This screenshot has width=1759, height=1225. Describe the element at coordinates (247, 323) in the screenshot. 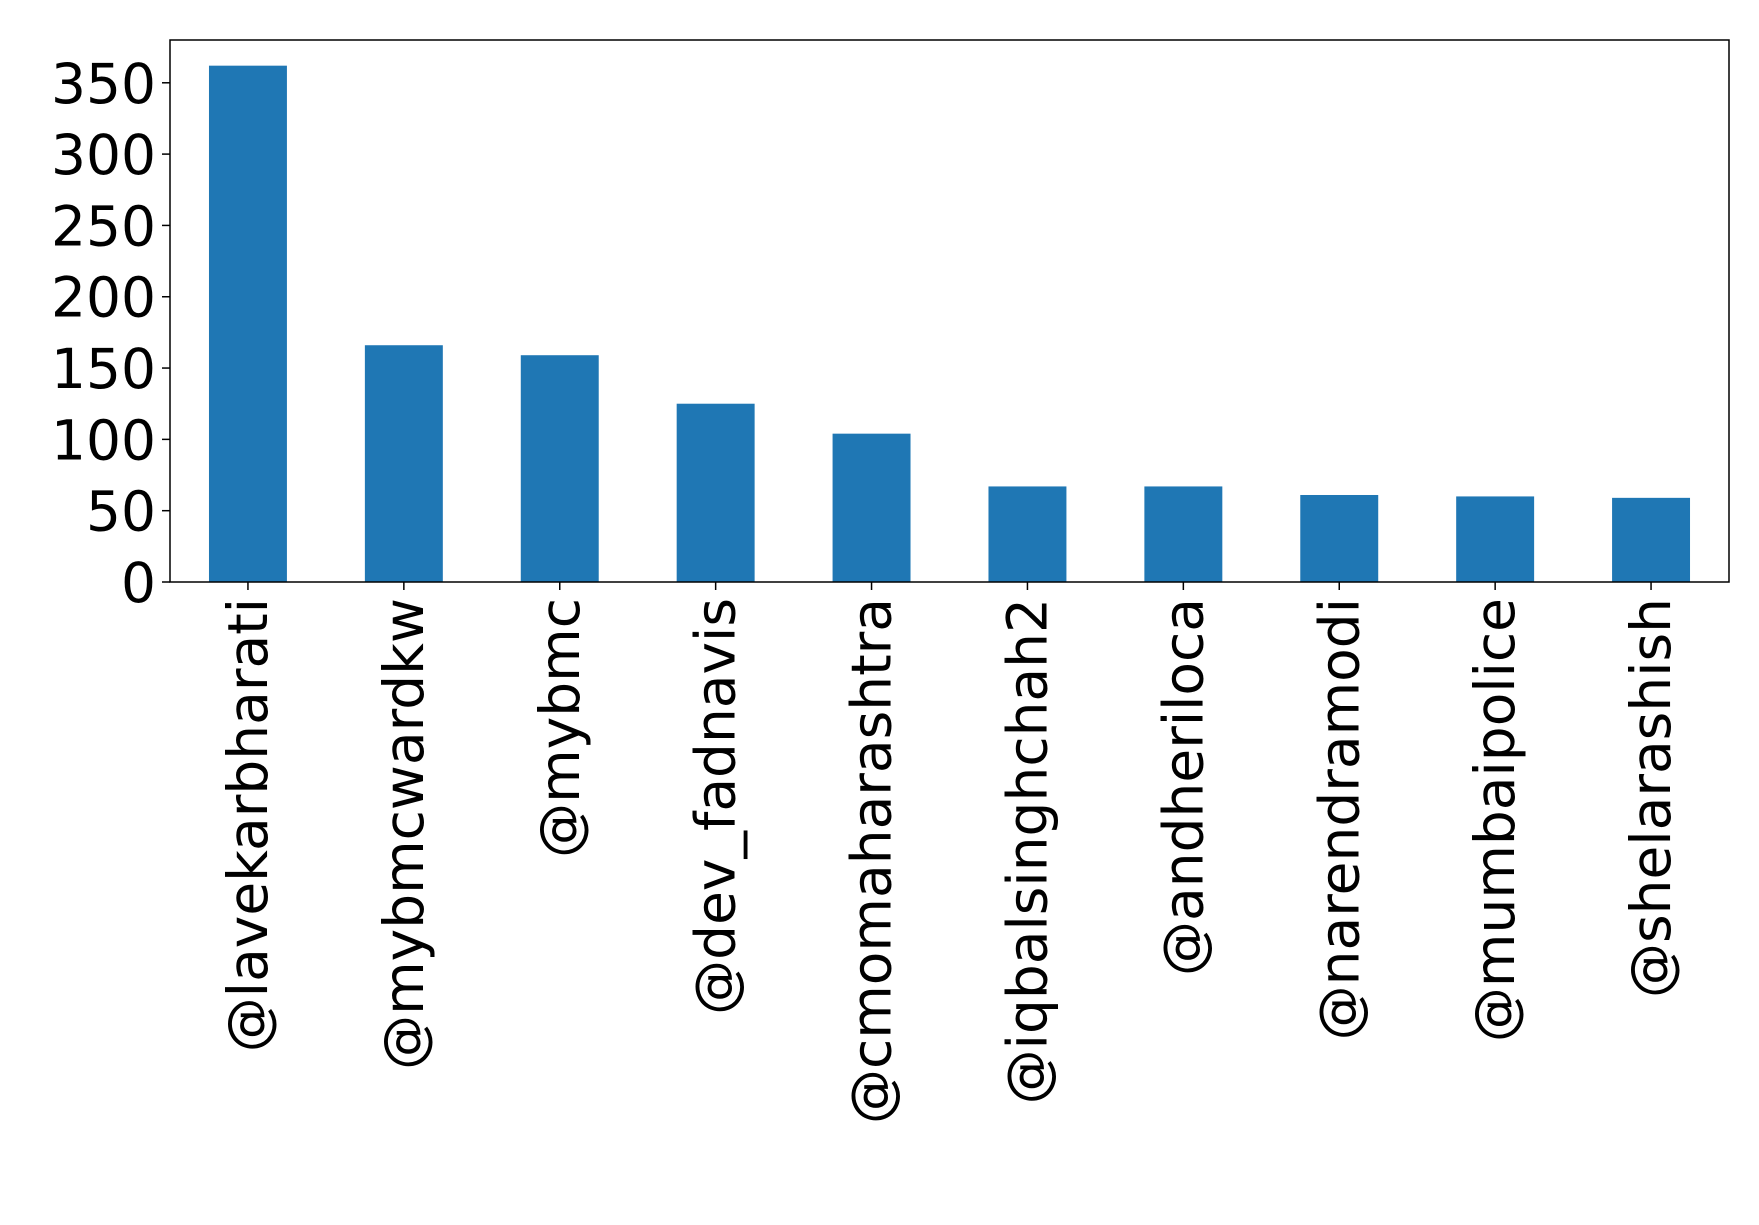

I see `bar-lavekarbharati` at that location.